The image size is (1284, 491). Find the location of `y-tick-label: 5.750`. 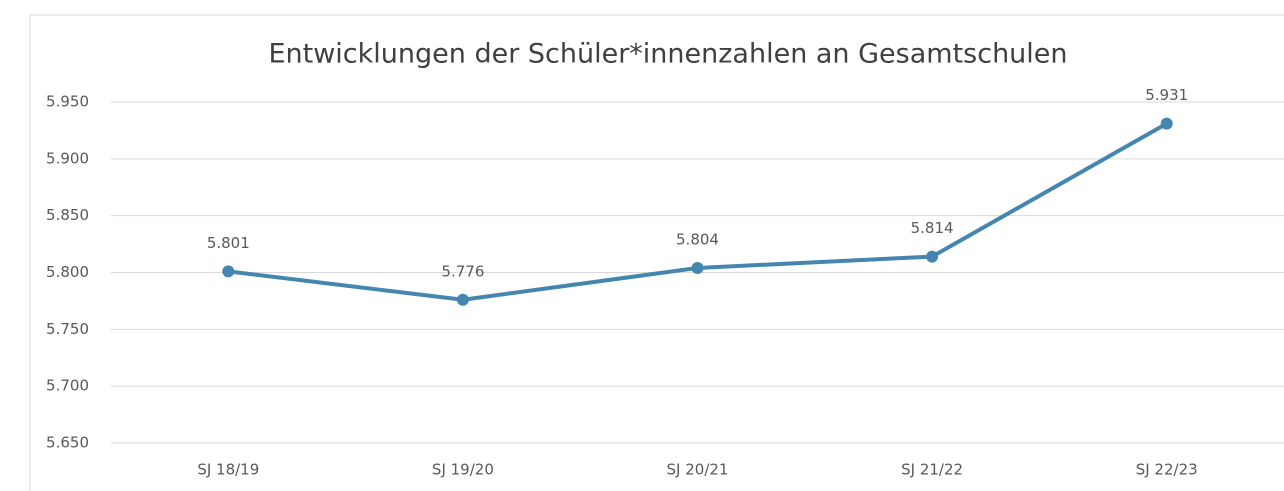

y-tick-label: 5.750 is located at coordinates (67, 329).